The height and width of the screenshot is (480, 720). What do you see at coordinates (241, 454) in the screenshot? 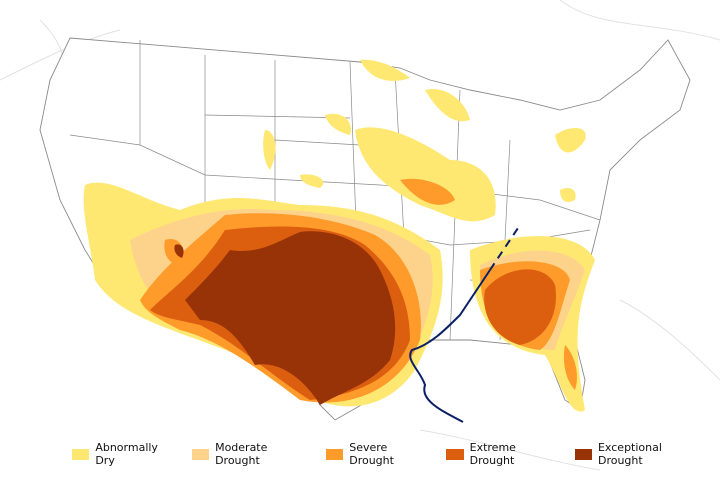
I see `legend-label: Moderate Drought` at bounding box center [241, 454].